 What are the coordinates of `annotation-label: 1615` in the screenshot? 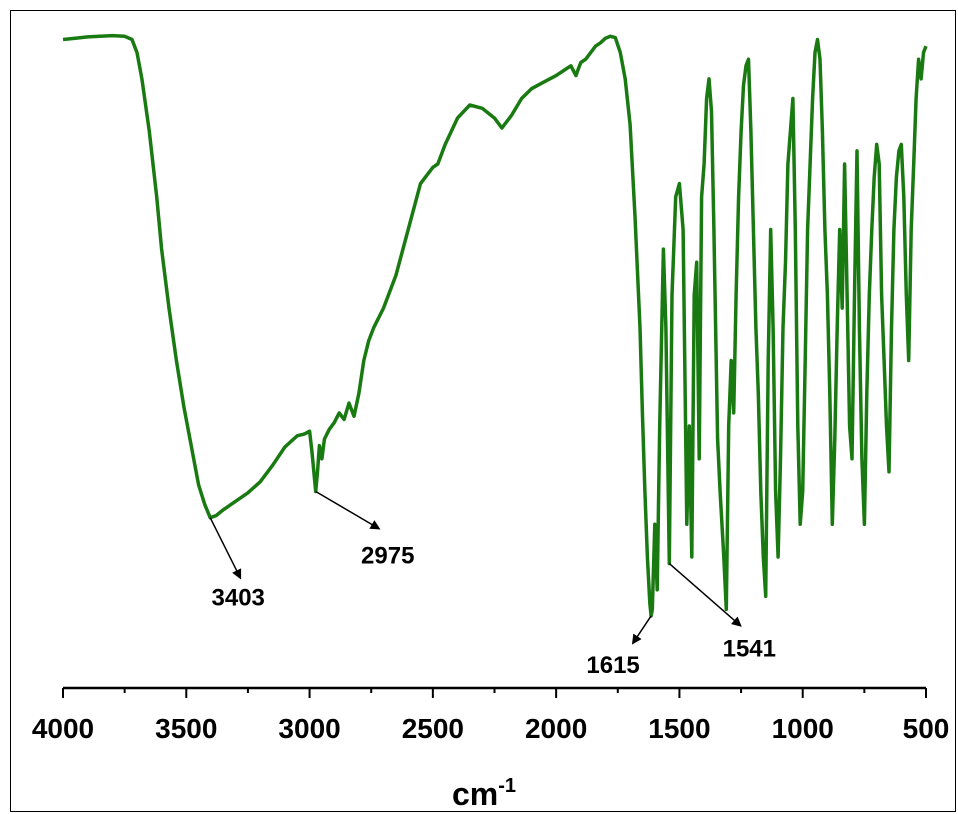 It's located at (612, 665).